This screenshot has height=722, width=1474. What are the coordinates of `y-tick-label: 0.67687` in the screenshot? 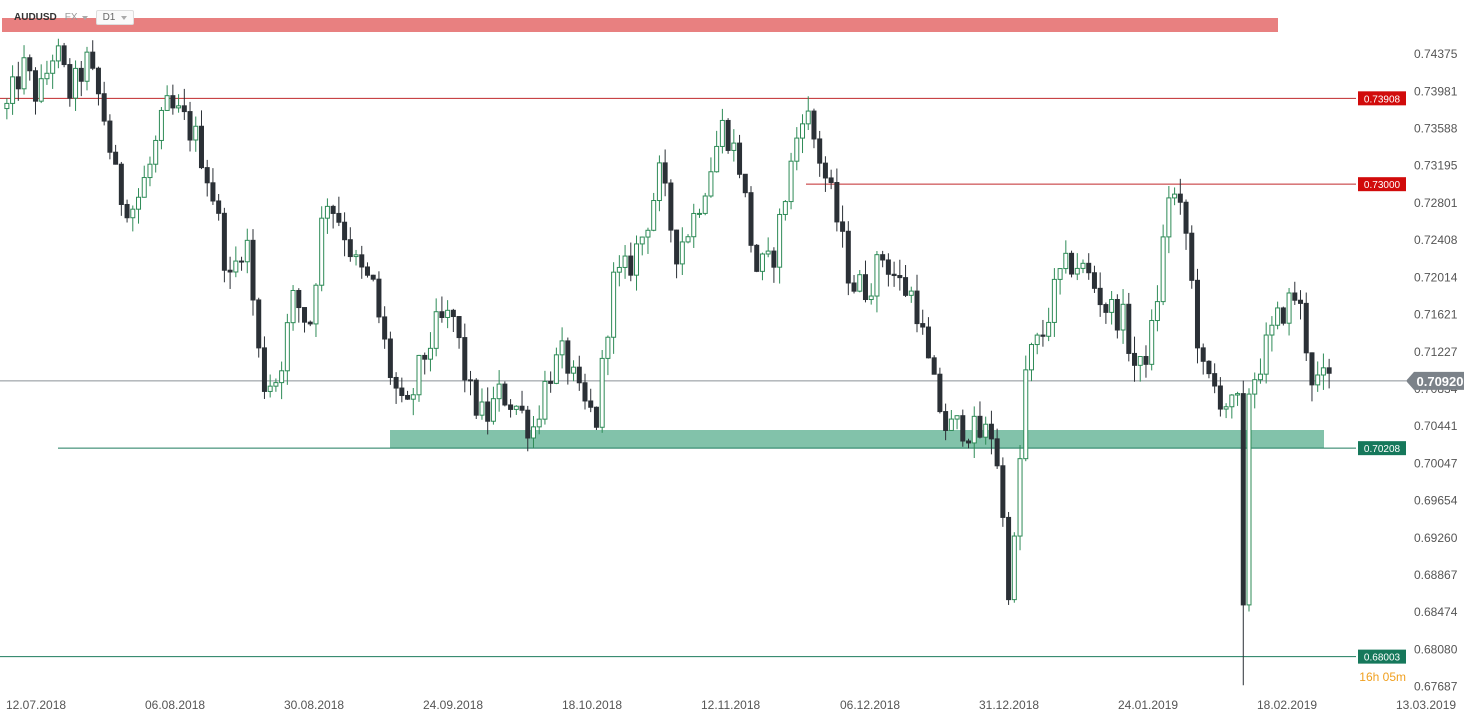 It's located at (1436, 687).